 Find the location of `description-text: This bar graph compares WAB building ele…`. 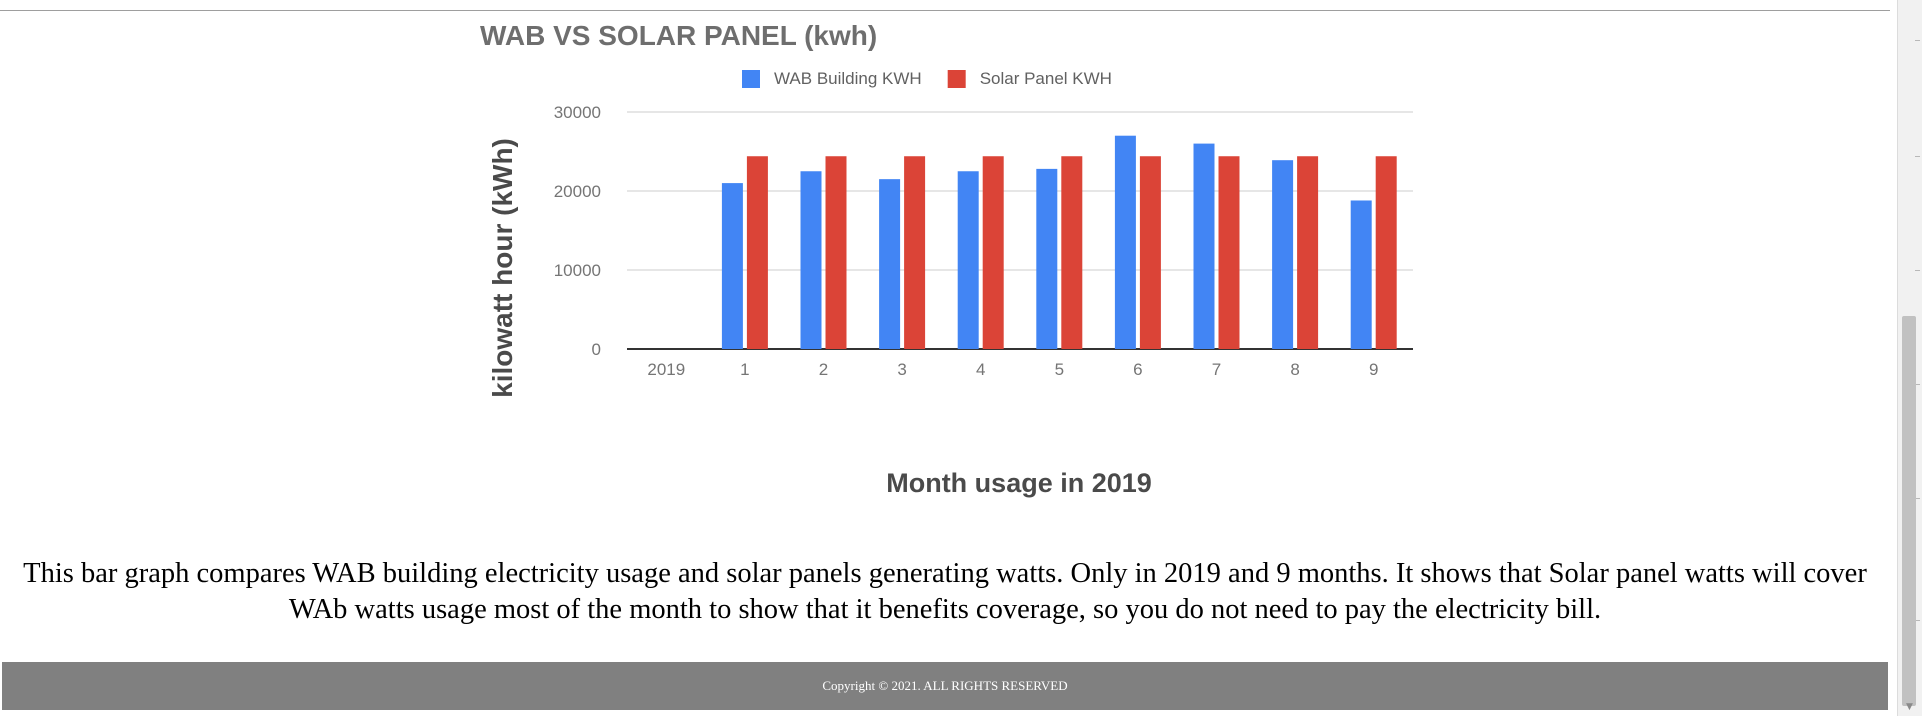

description-text: This bar graph compares WAB building ele… is located at coordinates (945, 591).